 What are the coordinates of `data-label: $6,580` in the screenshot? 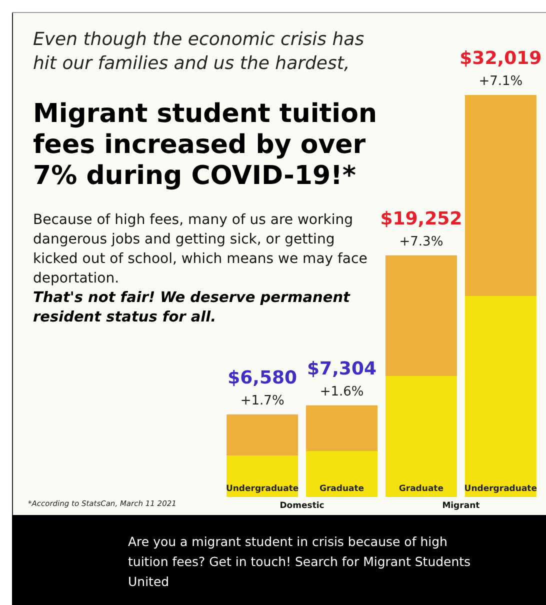 It's located at (263, 377).